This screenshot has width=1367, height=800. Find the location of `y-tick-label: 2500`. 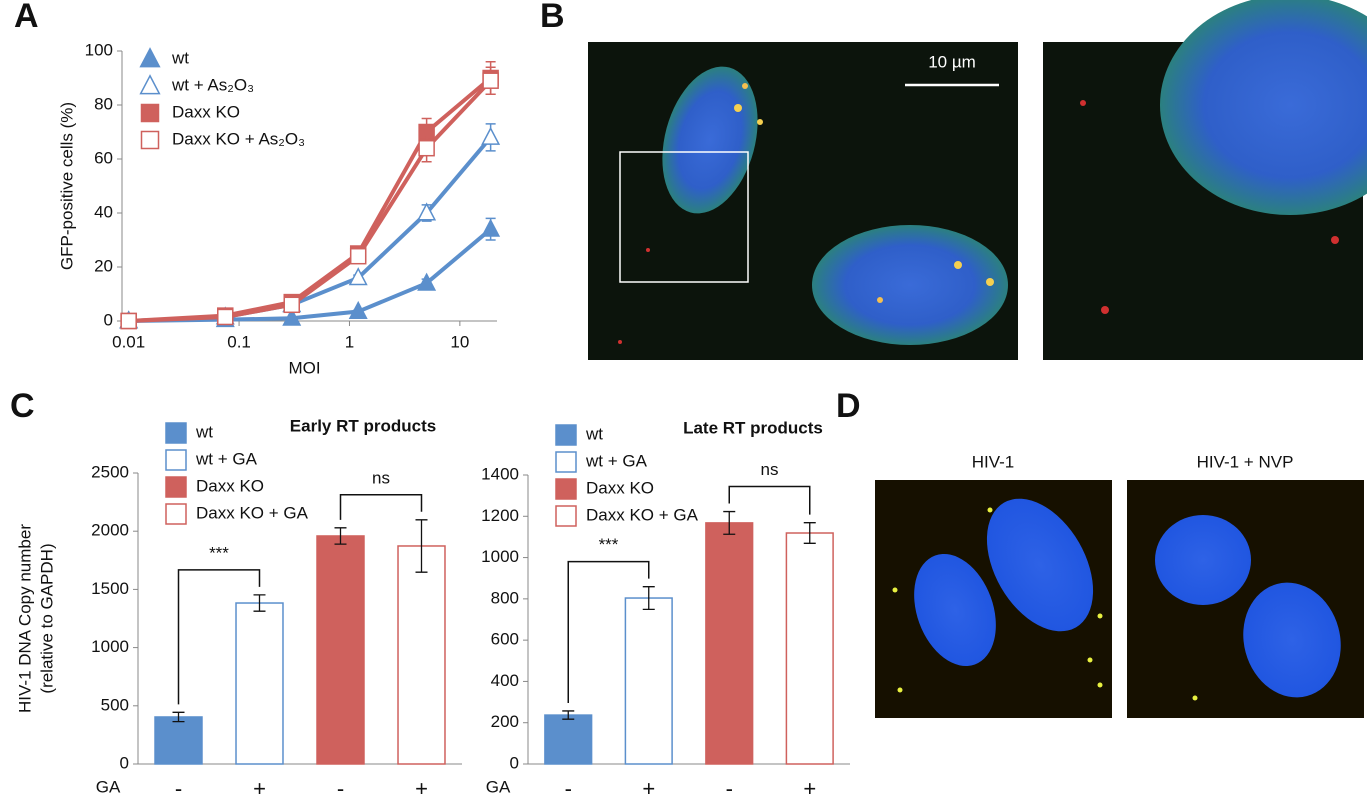

y-tick-label: 2500 is located at coordinates (110, 471).